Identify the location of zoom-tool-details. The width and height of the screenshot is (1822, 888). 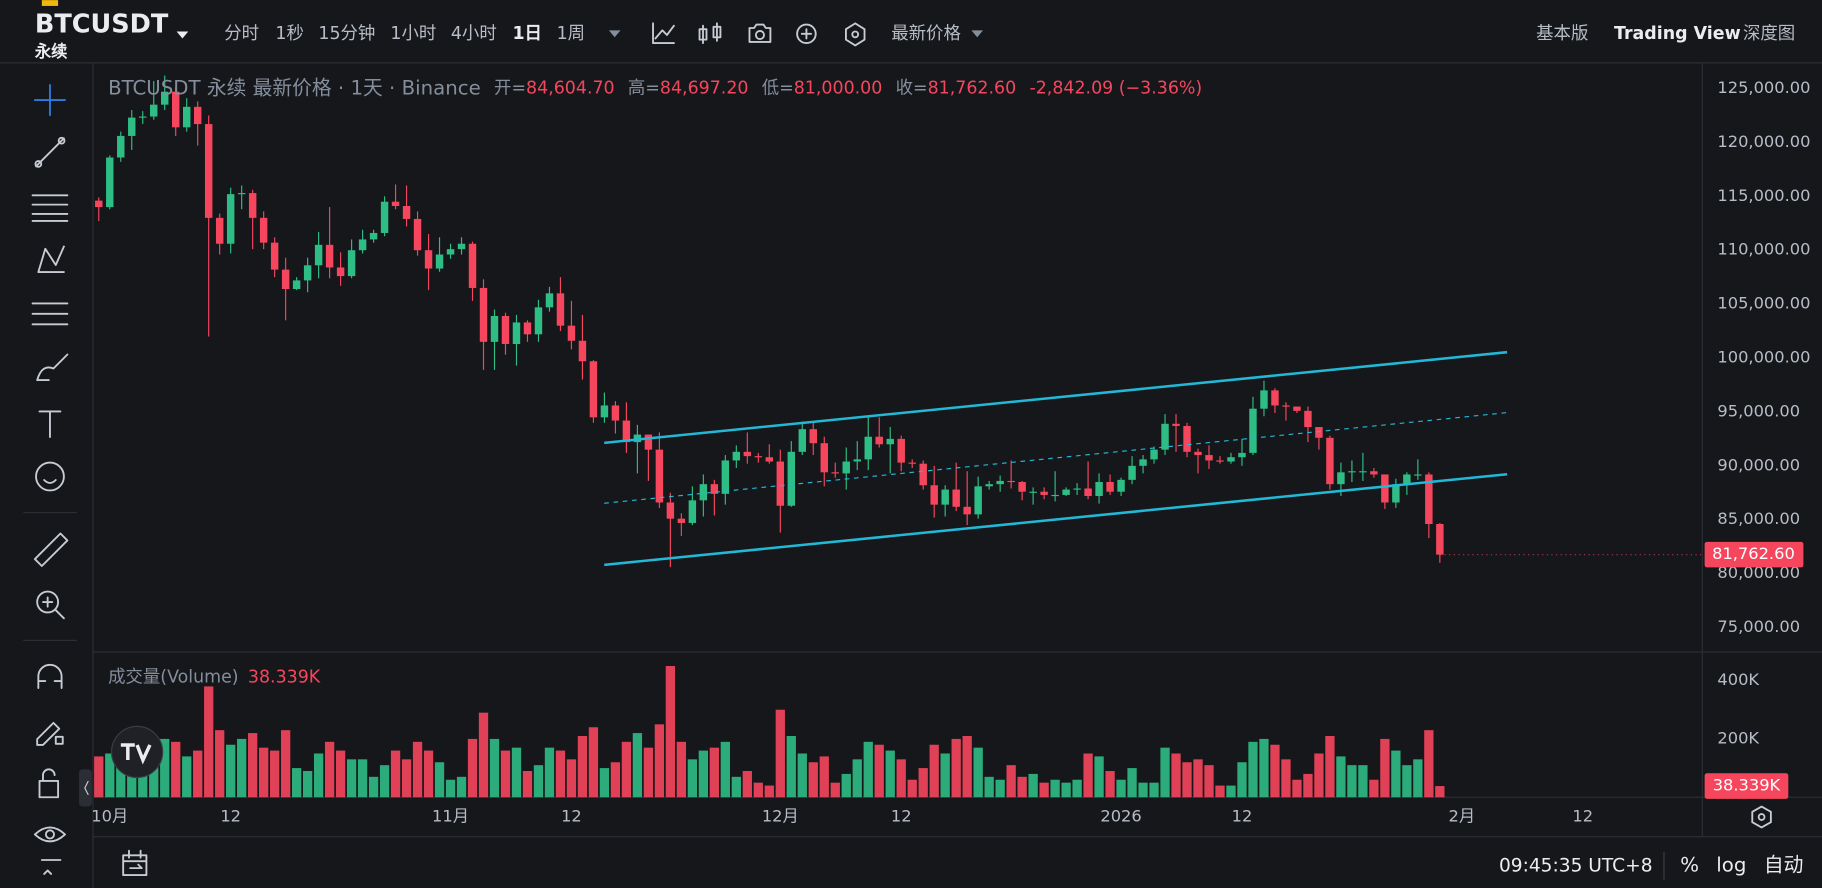
(53, 608).